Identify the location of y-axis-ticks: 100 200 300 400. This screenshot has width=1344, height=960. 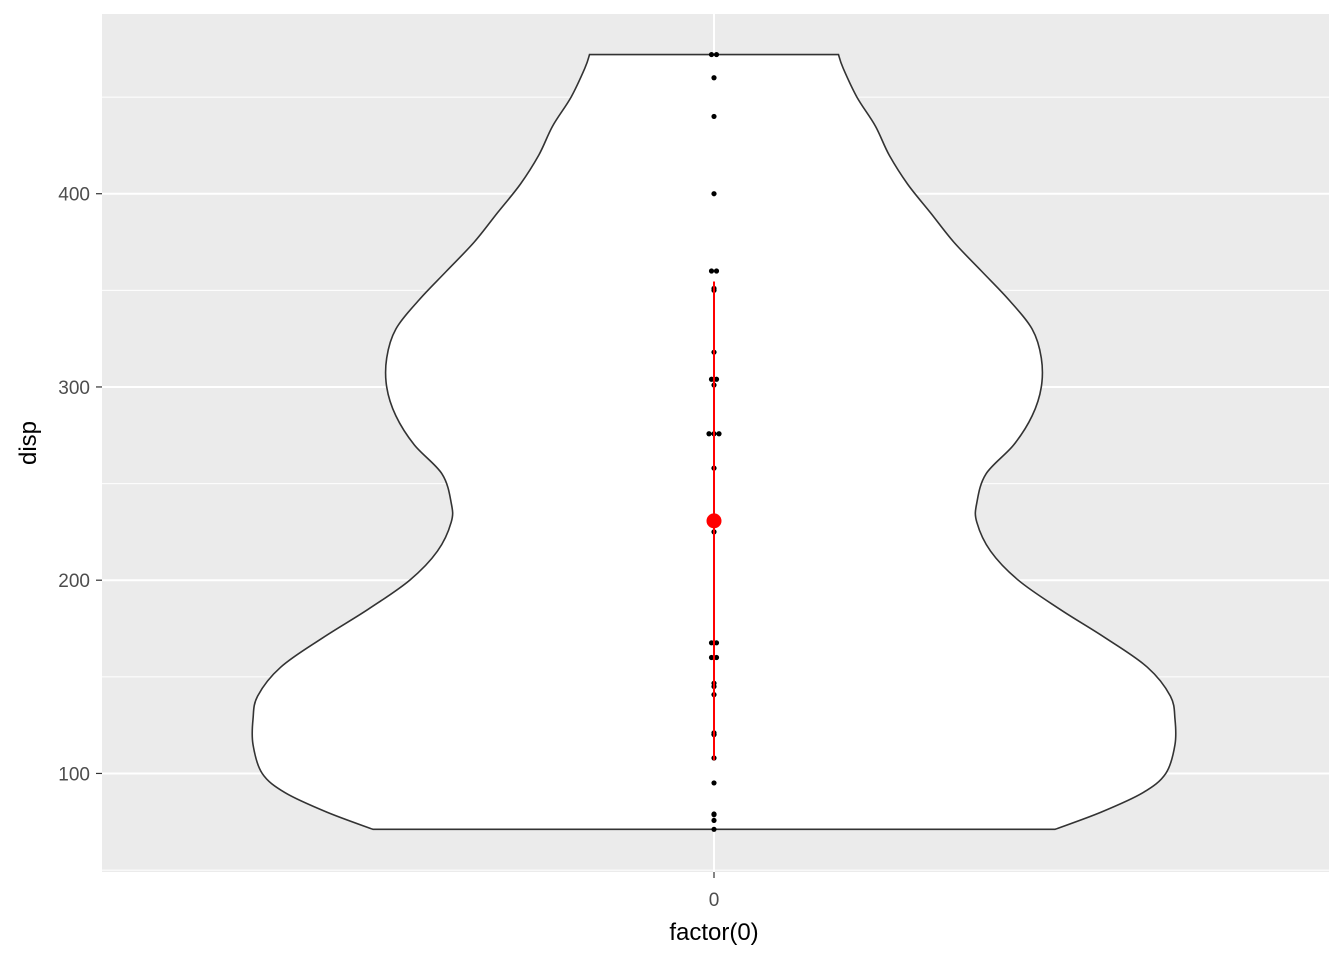
(80, 485).